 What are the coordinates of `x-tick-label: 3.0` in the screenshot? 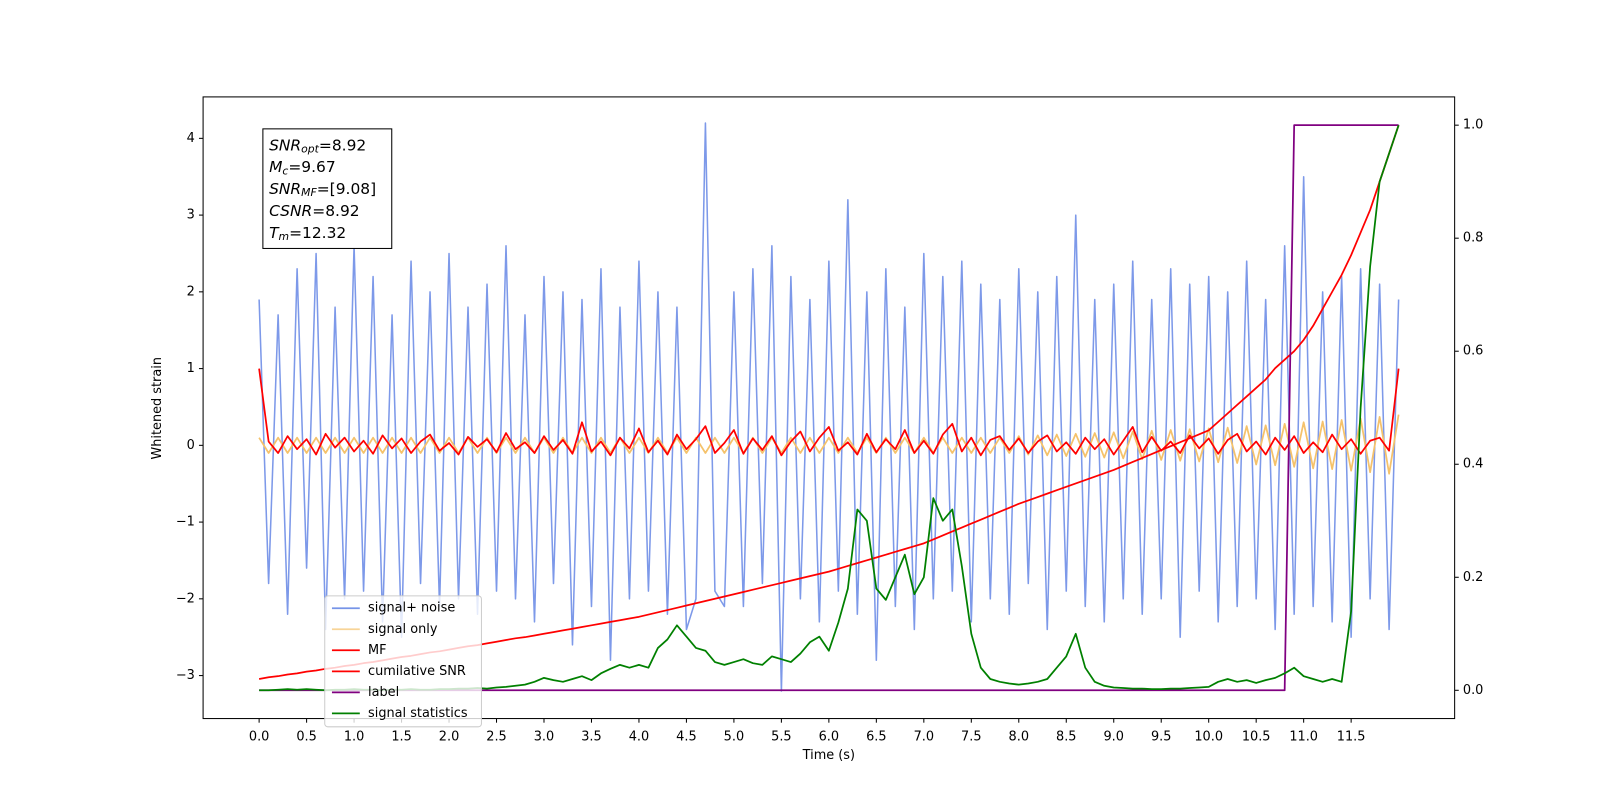 It's located at (544, 737).